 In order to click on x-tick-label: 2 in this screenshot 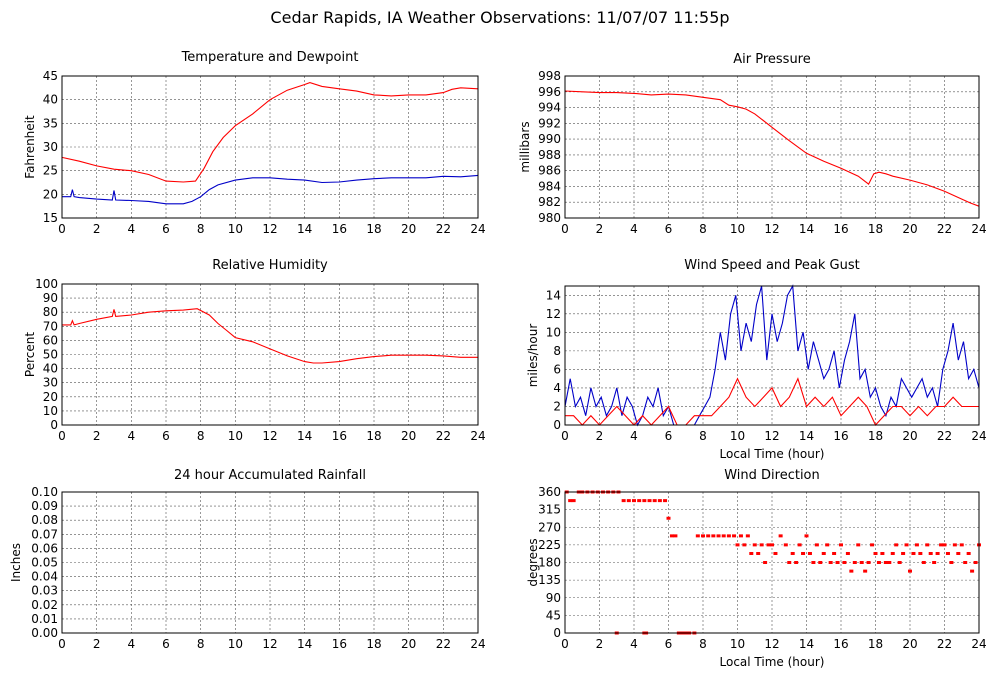, I will do `click(97, 644)`.